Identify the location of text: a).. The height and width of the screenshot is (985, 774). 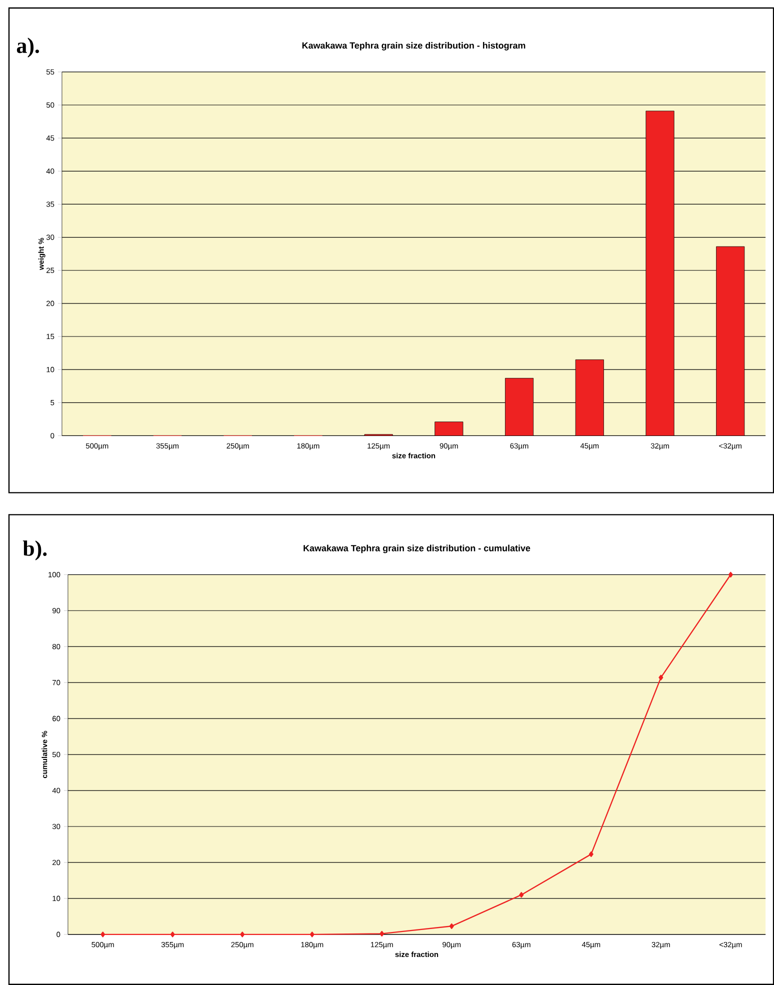
(27, 48).